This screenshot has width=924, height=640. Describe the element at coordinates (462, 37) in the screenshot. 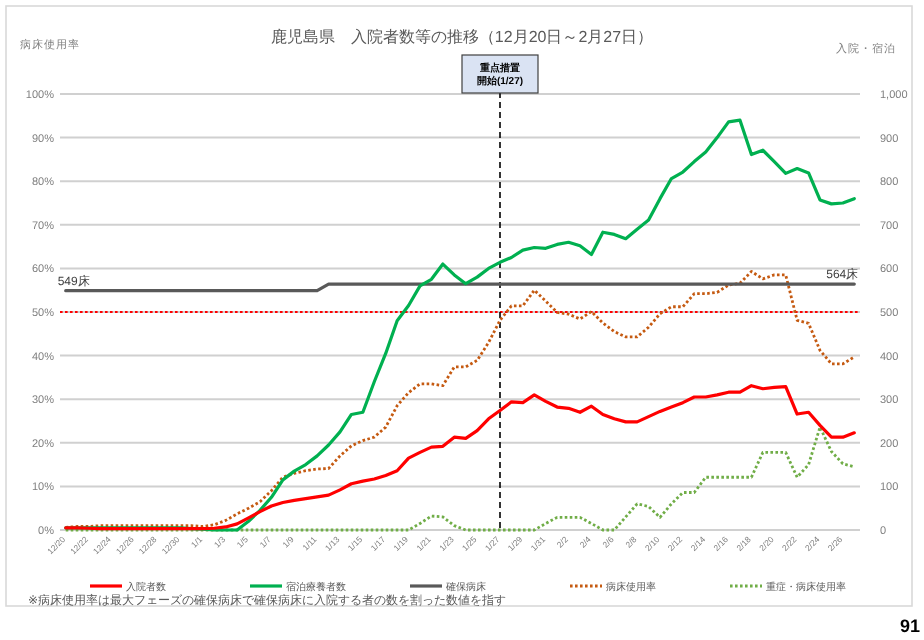

I see `chart-title: 鹿児島県 入院者数等の推移（12月20日～2月27日）` at that location.